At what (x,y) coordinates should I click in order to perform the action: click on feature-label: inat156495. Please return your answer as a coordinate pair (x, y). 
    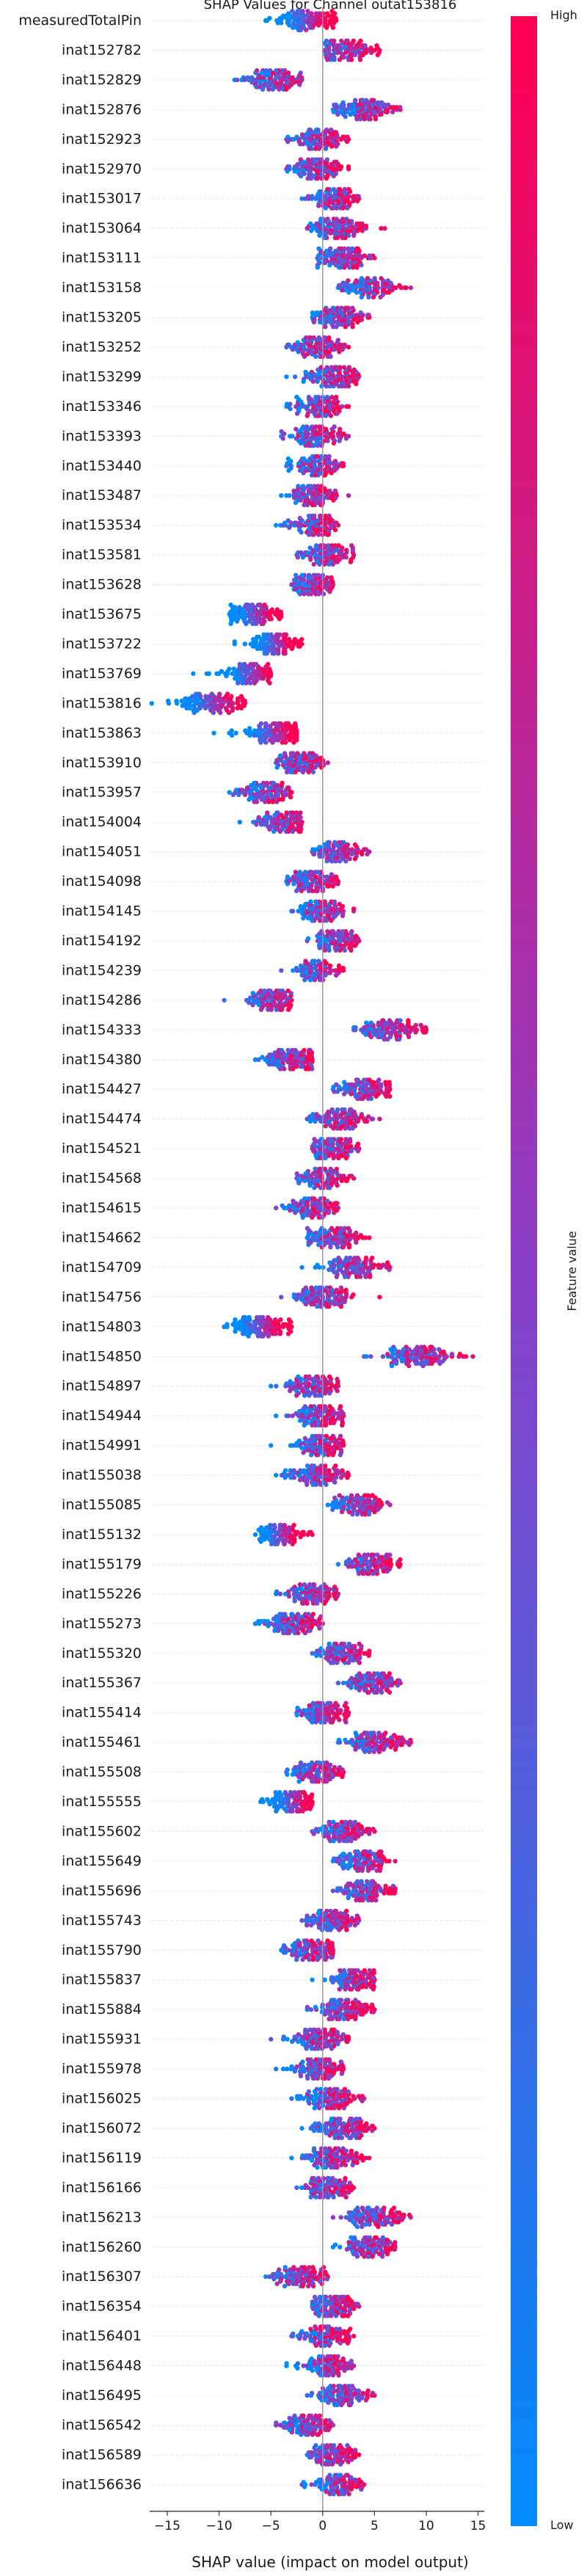
    Looking at the image, I should click on (102, 2395).